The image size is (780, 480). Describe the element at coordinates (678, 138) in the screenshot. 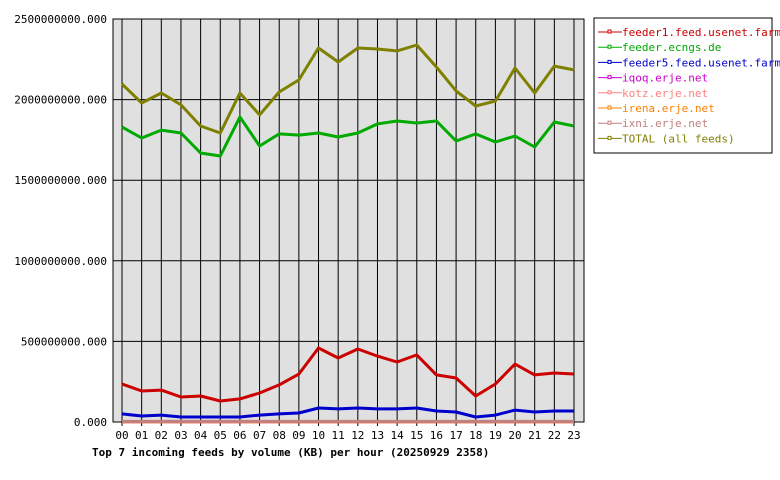

I see `legend-label: TOTAL (all feeds)` at that location.